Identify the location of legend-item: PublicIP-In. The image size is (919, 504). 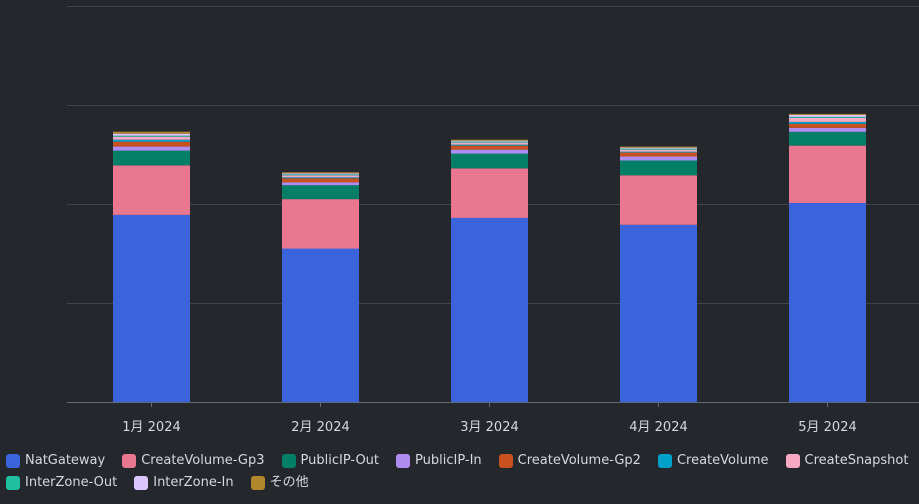
(439, 460).